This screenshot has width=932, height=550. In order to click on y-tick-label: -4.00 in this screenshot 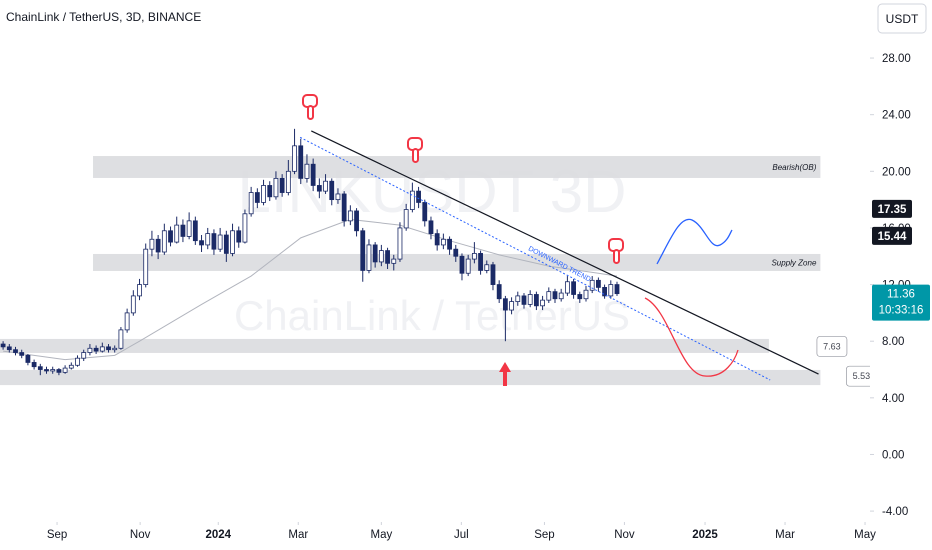, I will do `click(895, 512)`.